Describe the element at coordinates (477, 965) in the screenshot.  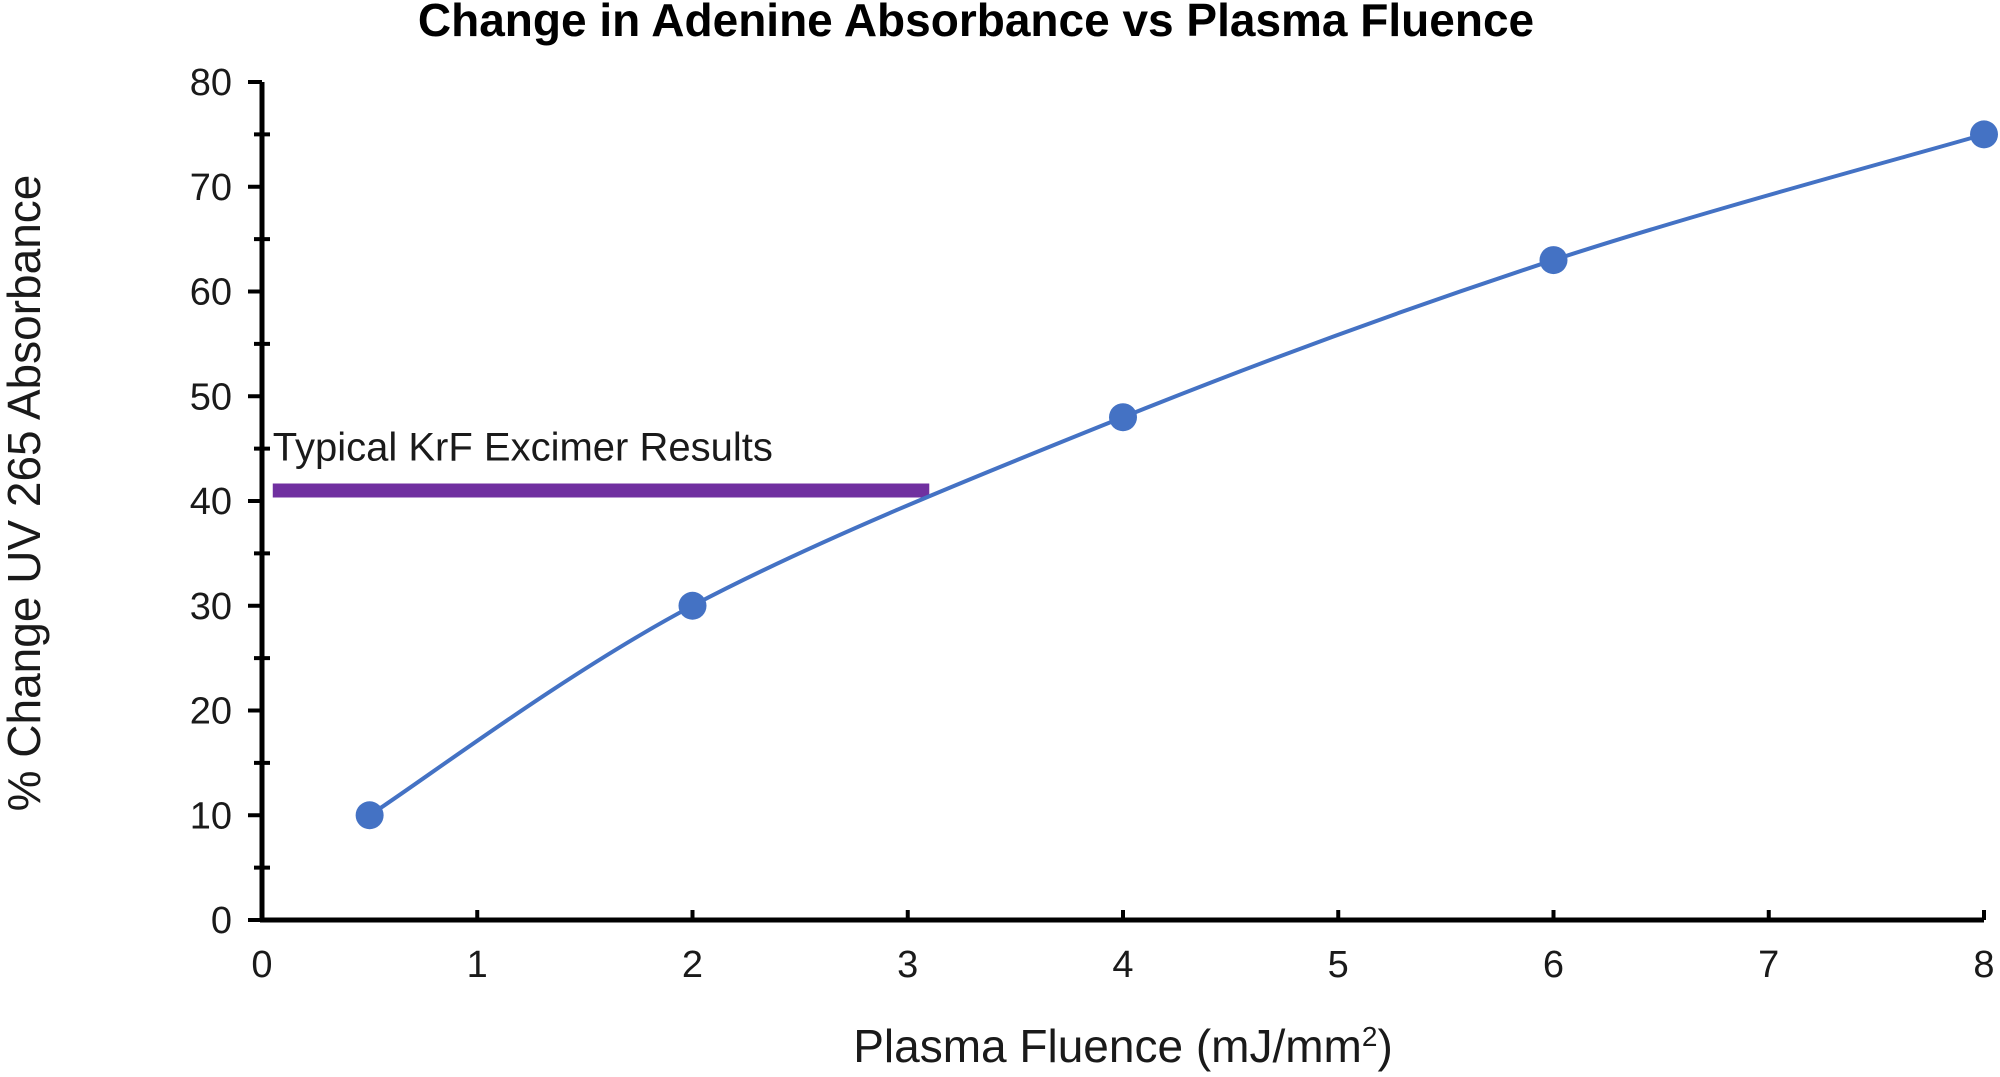
I see `x-tick-label: 1` at that location.